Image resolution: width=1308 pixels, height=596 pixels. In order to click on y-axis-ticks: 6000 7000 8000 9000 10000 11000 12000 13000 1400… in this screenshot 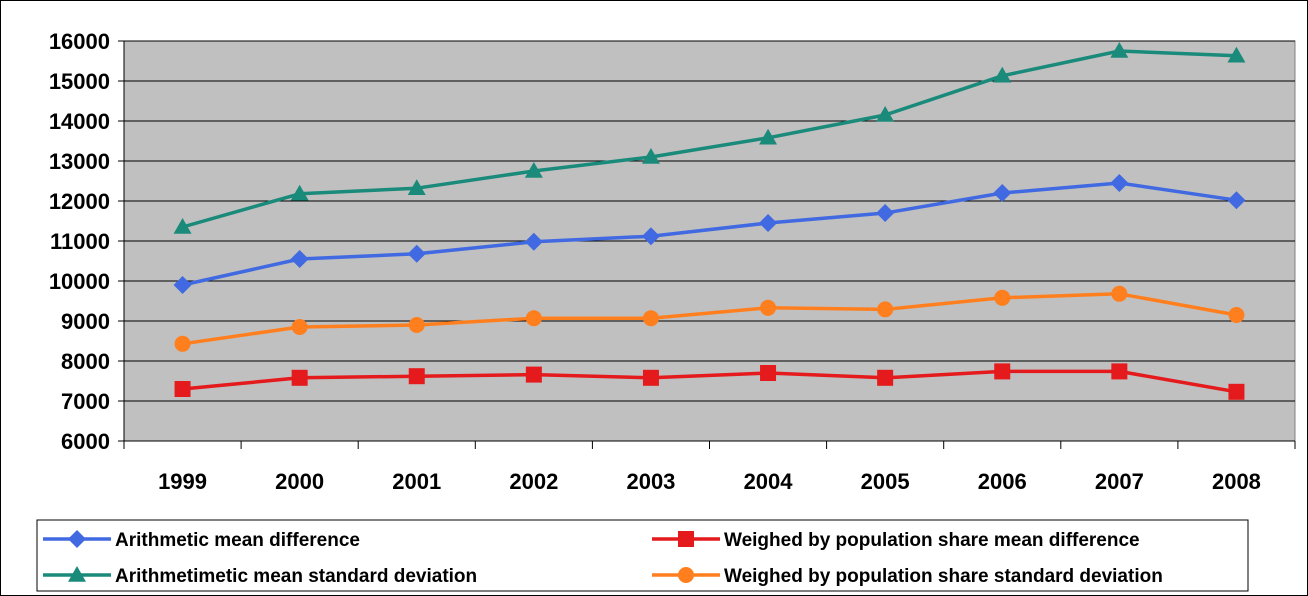, I will do `click(86, 241)`.